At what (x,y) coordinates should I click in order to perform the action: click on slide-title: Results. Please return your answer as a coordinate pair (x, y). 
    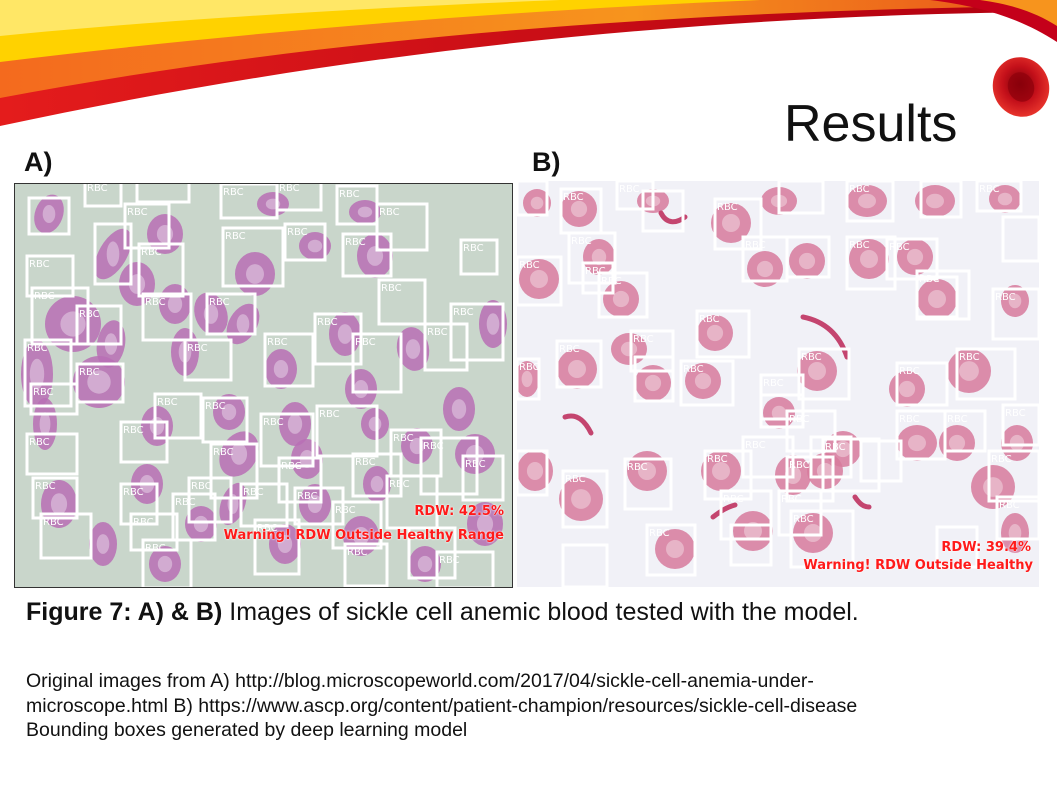
    Looking at the image, I should click on (871, 124).